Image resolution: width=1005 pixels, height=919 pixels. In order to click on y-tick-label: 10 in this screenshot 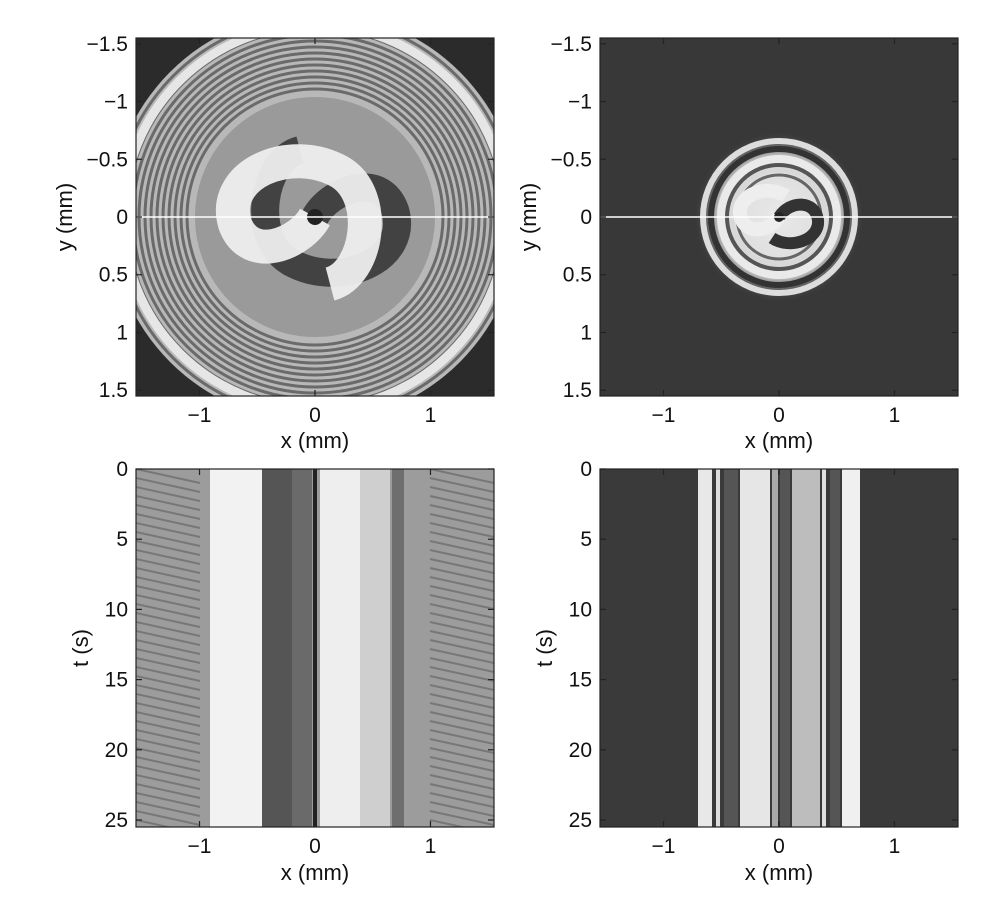, I will do `click(116, 609)`.